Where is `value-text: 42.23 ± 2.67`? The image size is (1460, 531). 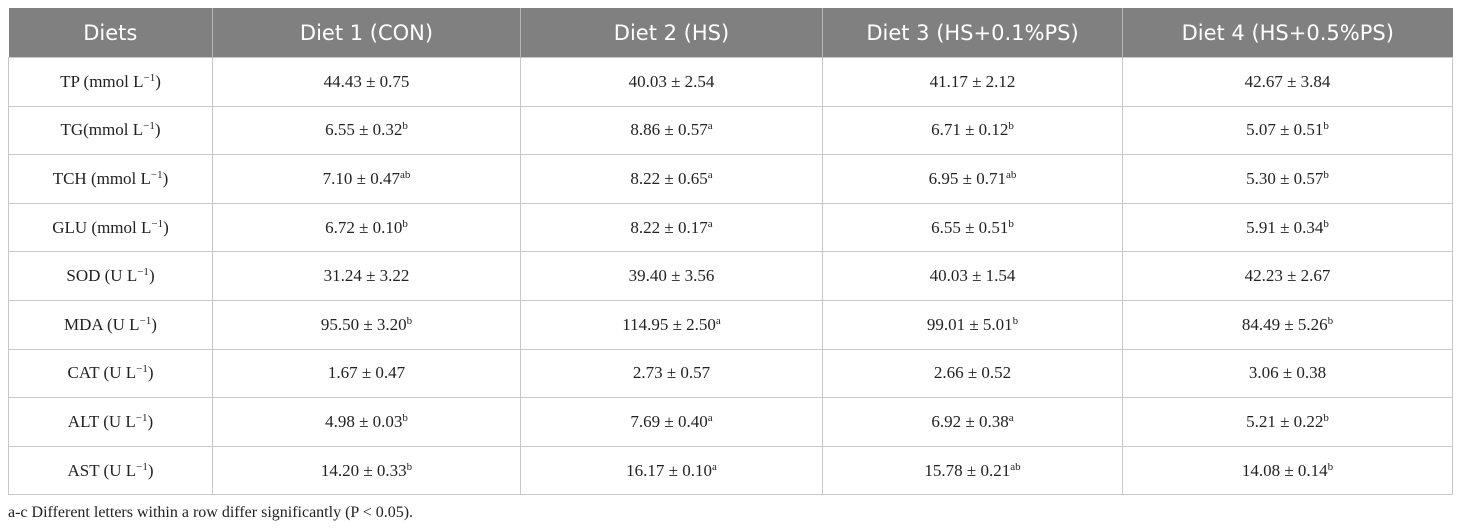 value-text: 42.23 ± 2.67 is located at coordinates (1287, 276).